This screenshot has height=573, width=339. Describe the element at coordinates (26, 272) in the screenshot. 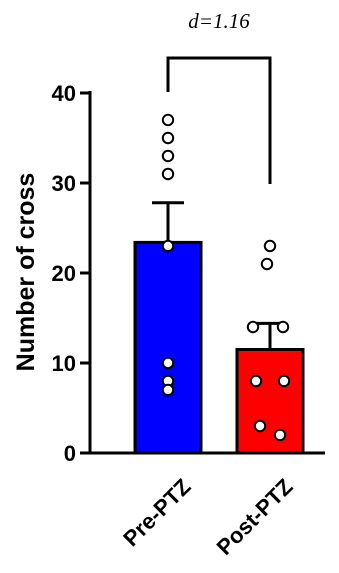

I see `y-axis-title: Number of cross` at that location.